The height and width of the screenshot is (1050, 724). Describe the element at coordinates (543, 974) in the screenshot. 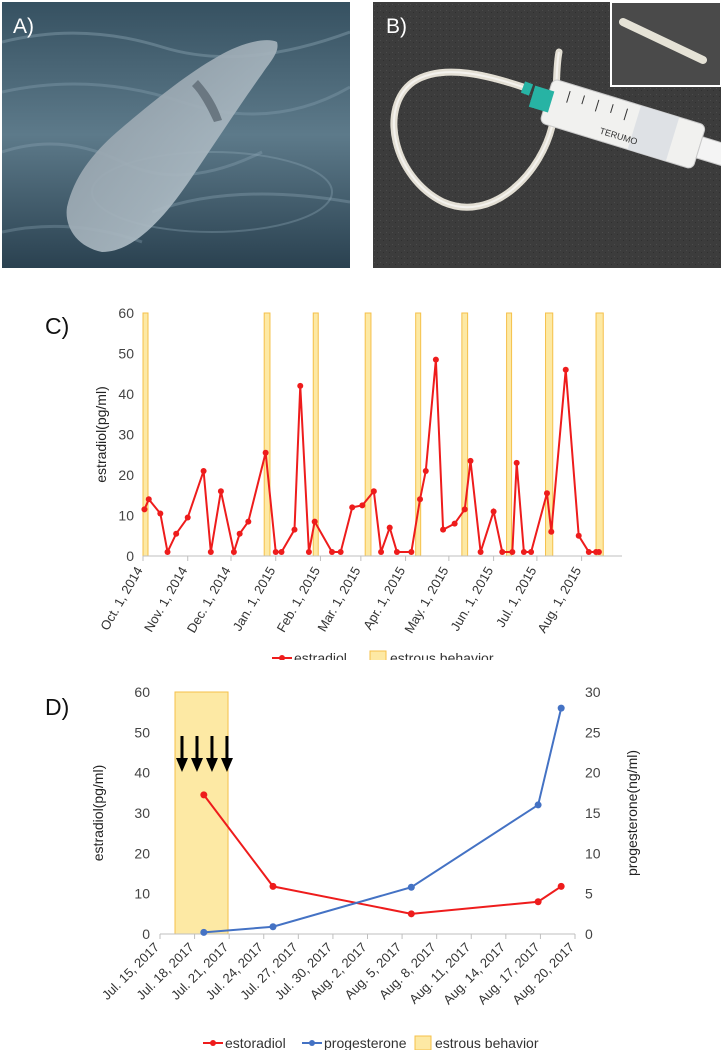

I see `x-tick-label-d: Aug. 20, 2017` at that location.